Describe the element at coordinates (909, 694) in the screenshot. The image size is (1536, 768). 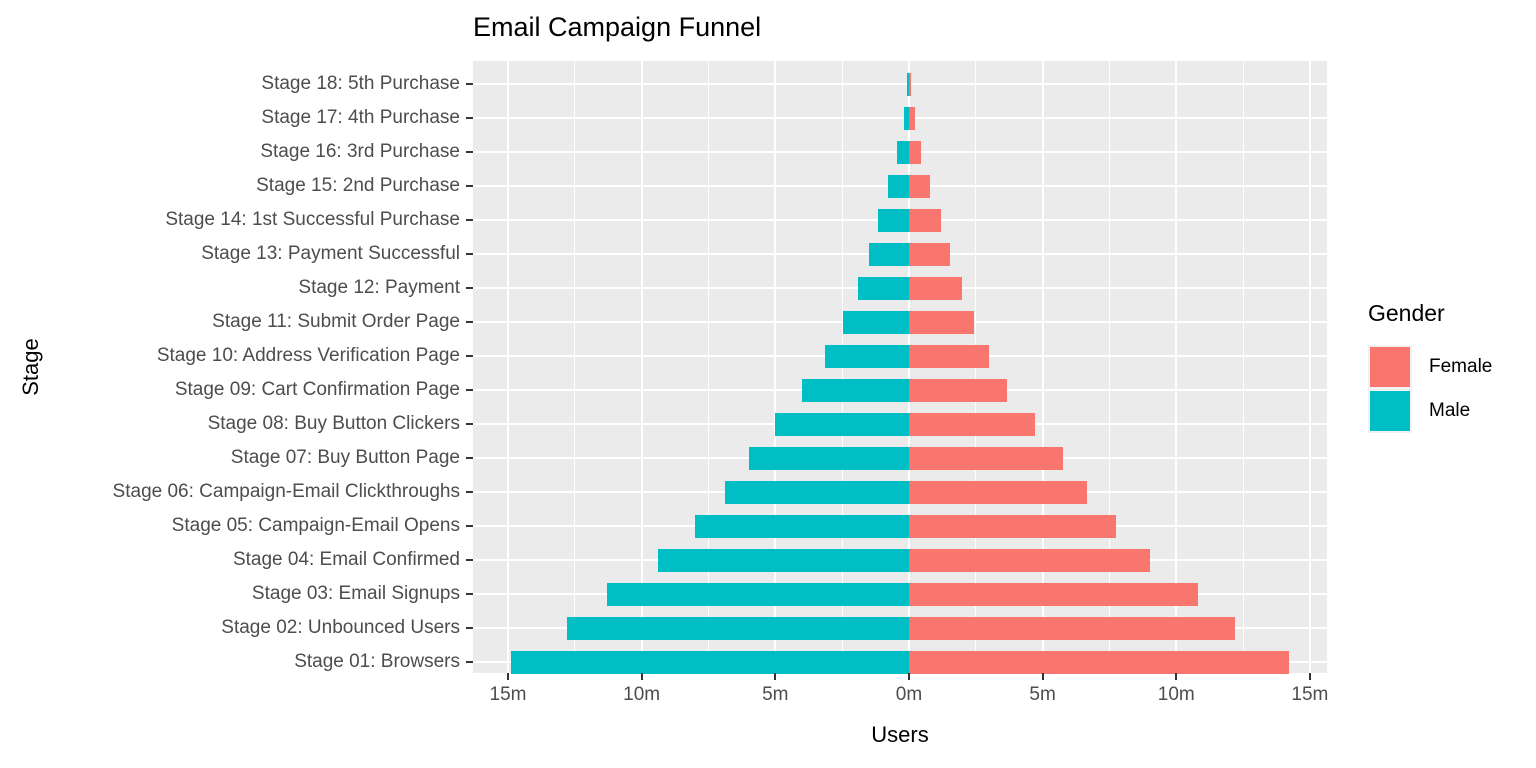
I see `x-tick-label: 0m` at that location.